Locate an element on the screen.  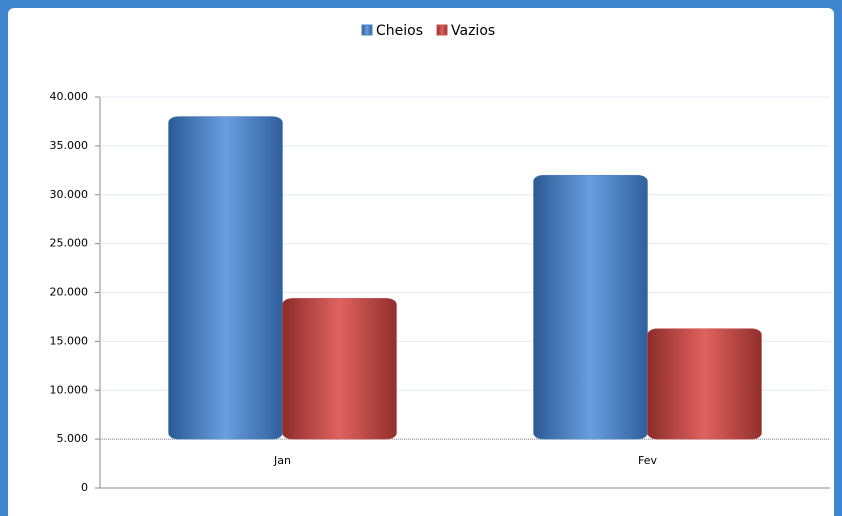
y-tick-label: 15.000 is located at coordinates (69, 340).